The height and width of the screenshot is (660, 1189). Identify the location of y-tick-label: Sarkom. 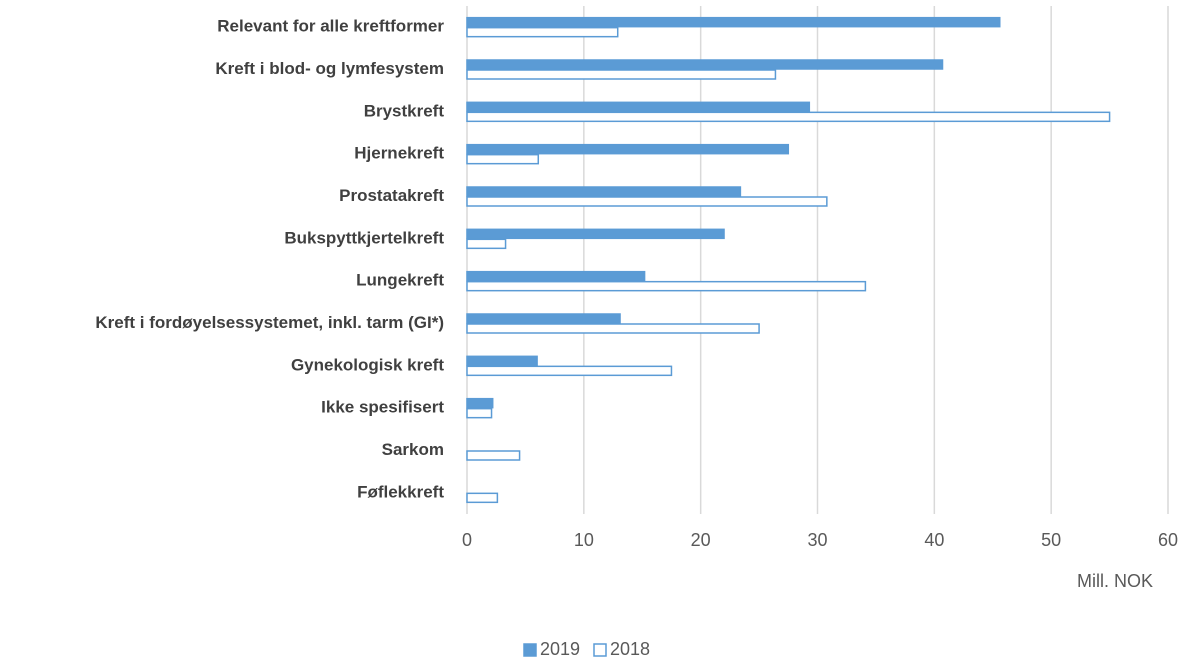
(413, 449).